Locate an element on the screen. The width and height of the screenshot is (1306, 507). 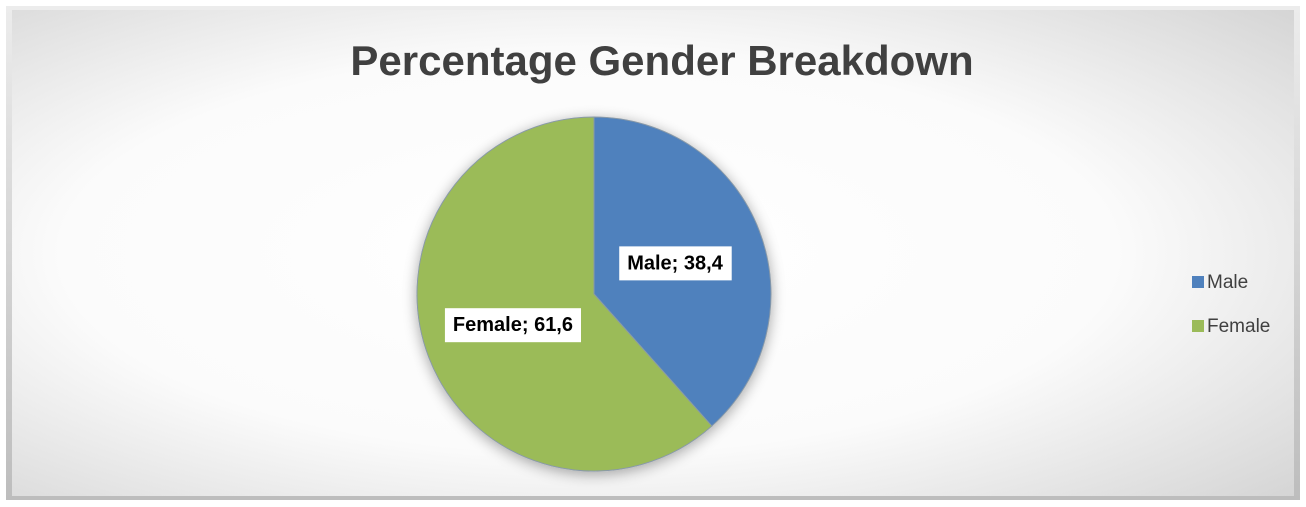
legend-label: Female is located at coordinates (1238, 326).